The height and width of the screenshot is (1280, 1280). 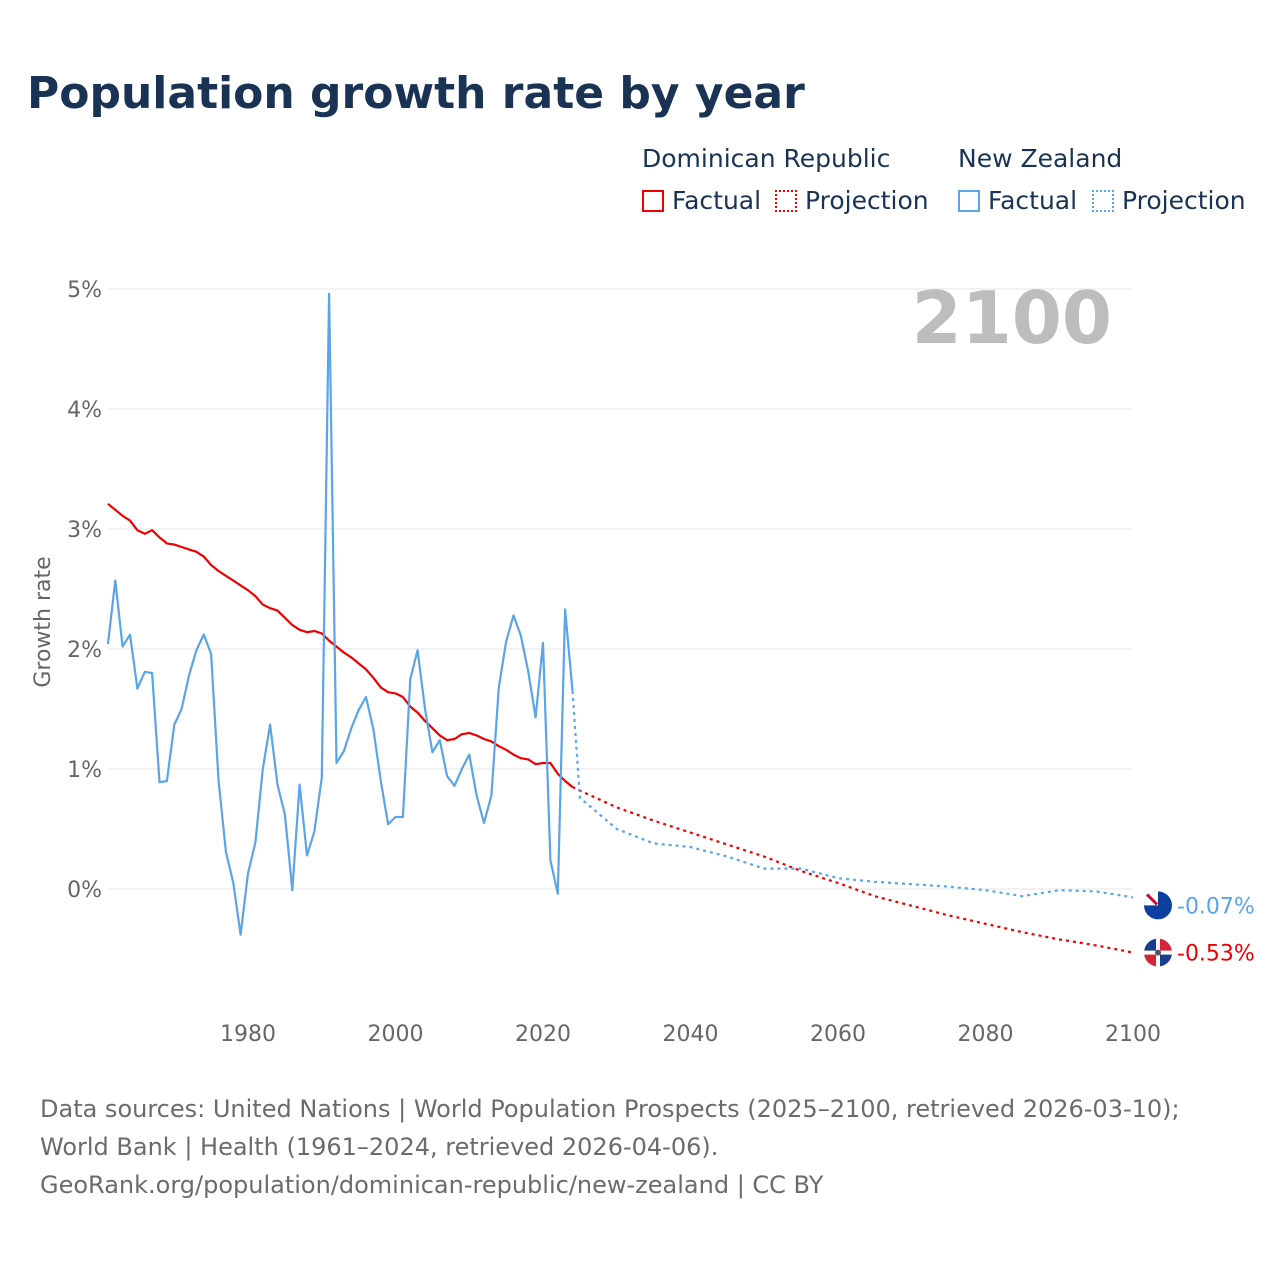 What do you see at coordinates (1216, 906) in the screenshot?
I see `end-label-new-zealand: -0.07%` at bounding box center [1216, 906].